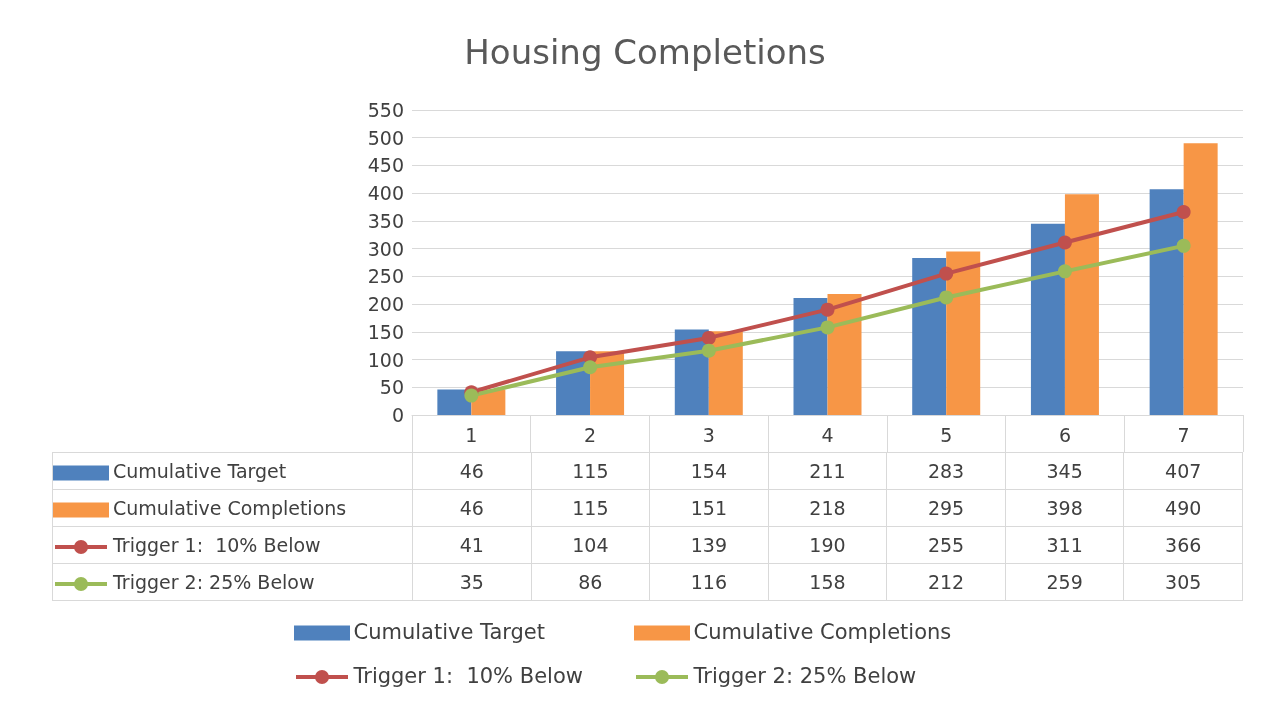 This screenshot has width=1267, height=711. I want to click on x-tick-label: 5, so click(946, 434).